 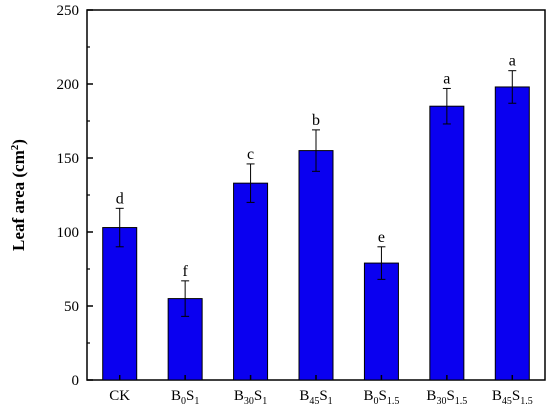 What do you see at coordinates (68, 233) in the screenshot?
I see `y-tick-label: 100` at bounding box center [68, 233].